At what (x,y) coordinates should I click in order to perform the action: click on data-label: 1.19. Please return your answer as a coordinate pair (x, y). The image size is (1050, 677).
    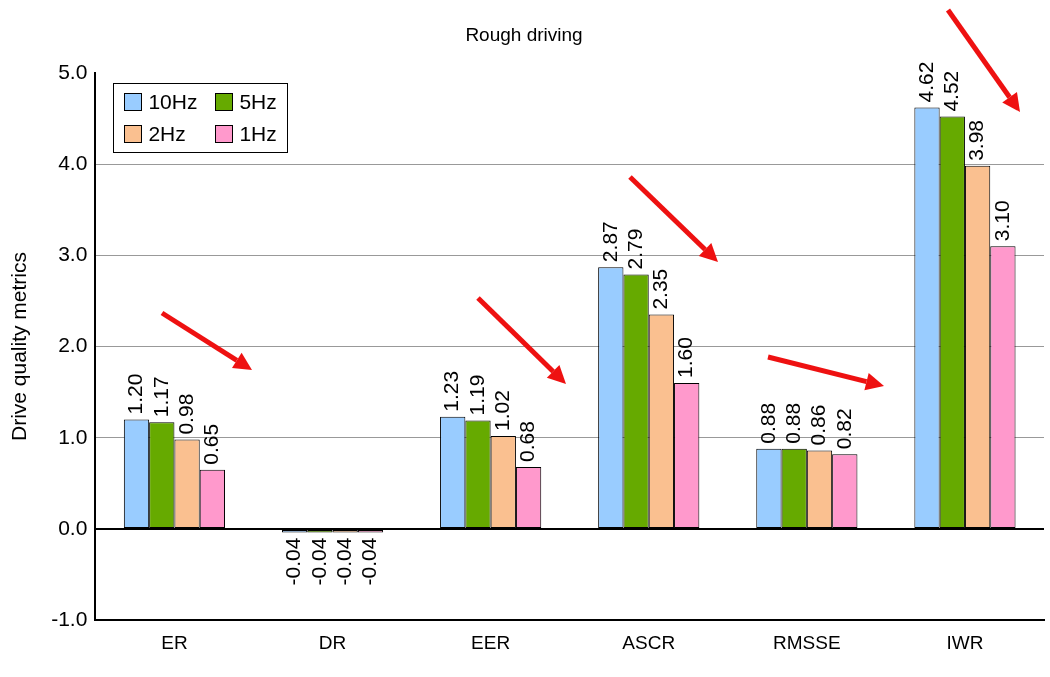
    Looking at the image, I should click on (476, 395).